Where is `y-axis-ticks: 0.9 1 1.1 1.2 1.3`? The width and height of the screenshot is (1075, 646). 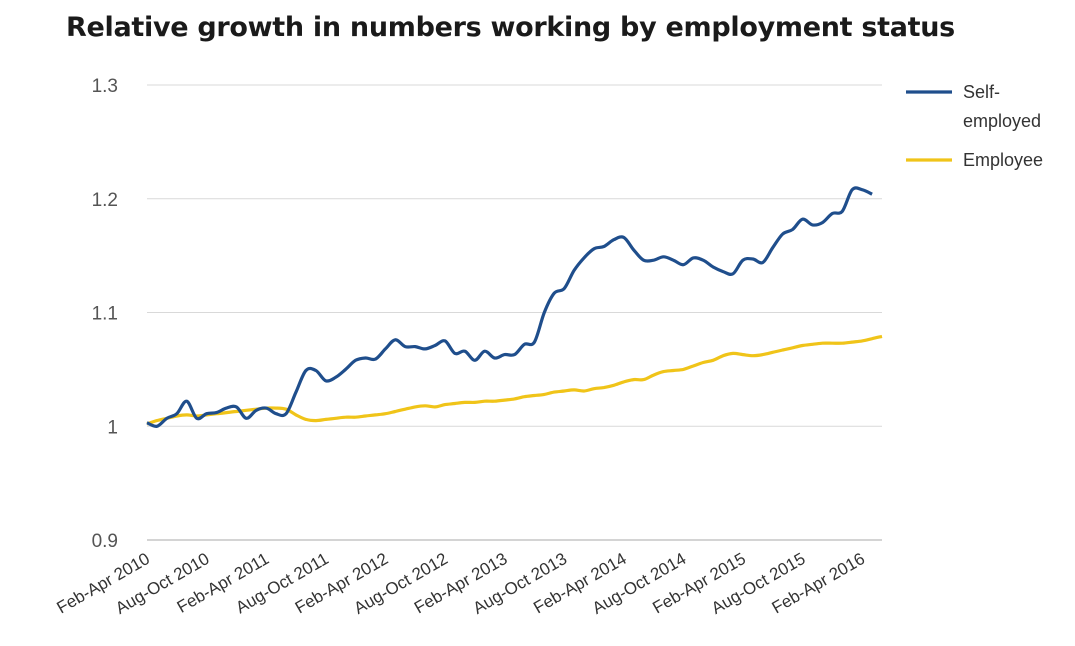 y-axis-ticks: 0.9 1 1.1 1.2 1.3 is located at coordinates (105, 314).